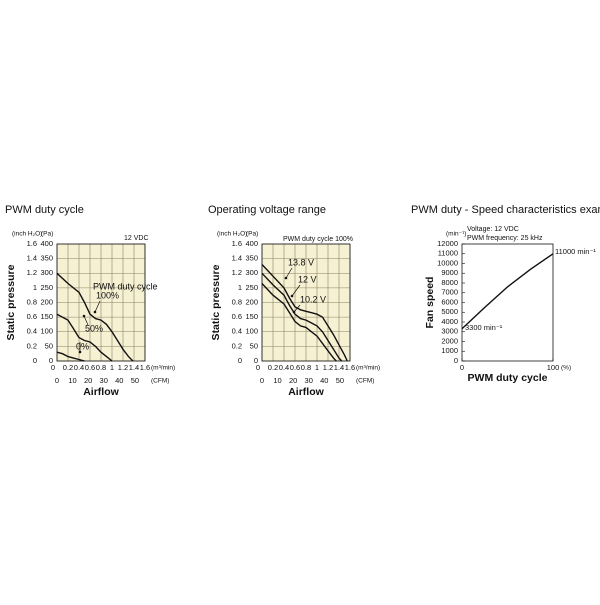  What do you see at coordinates (449, 282) in the screenshot?
I see `y-tick-label: 8000` at bounding box center [449, 282].